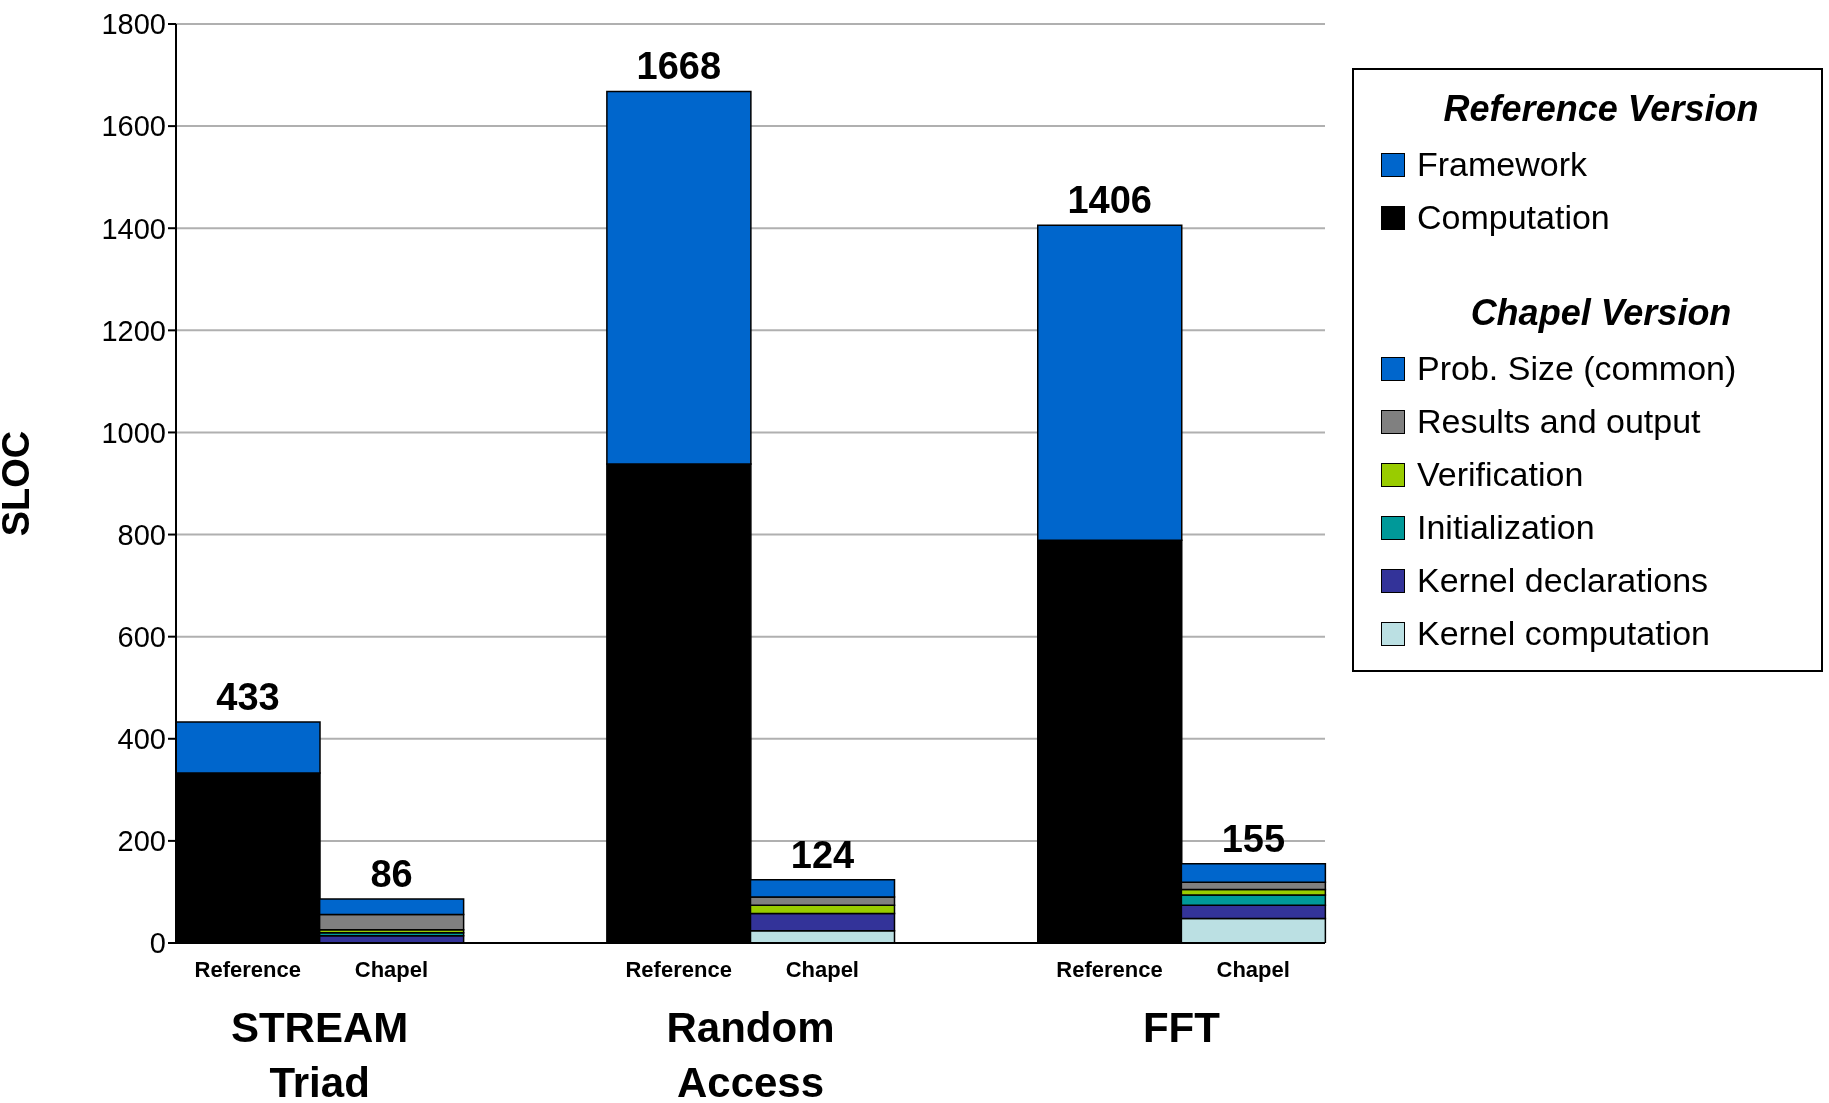 Image resolution: width=1829 pixels, height=1103 pixels. What do you see at coordinates (1500, 474) in the screenshot?
I see `legend-label: Verification` at bounding box center [1500, 474].